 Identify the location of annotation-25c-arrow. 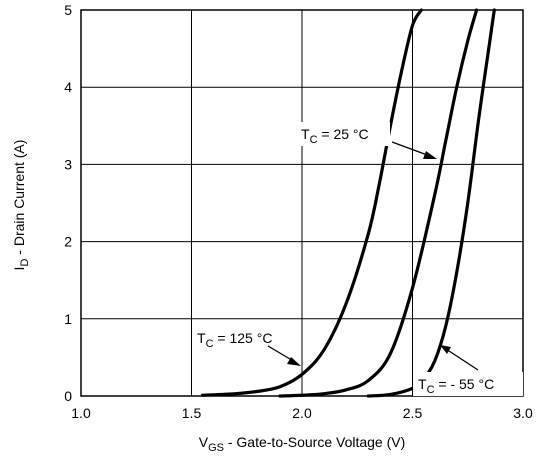
(414, 150).